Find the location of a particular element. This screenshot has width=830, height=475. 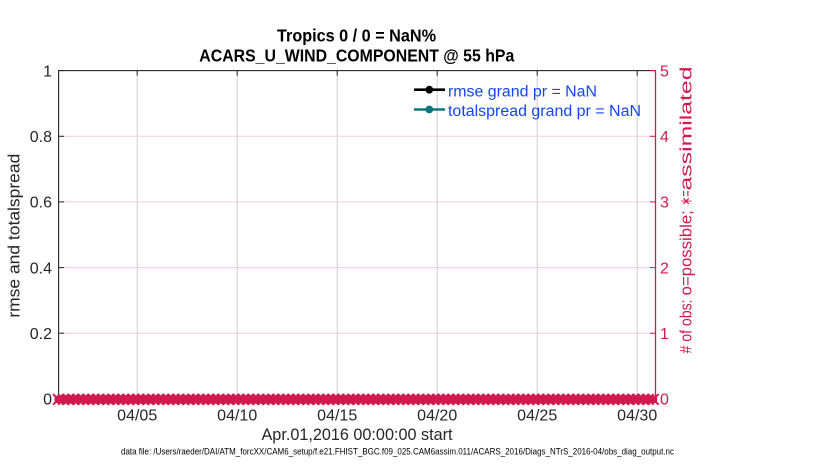

svg-text: 0.4 is located at coordinates (41, 268).